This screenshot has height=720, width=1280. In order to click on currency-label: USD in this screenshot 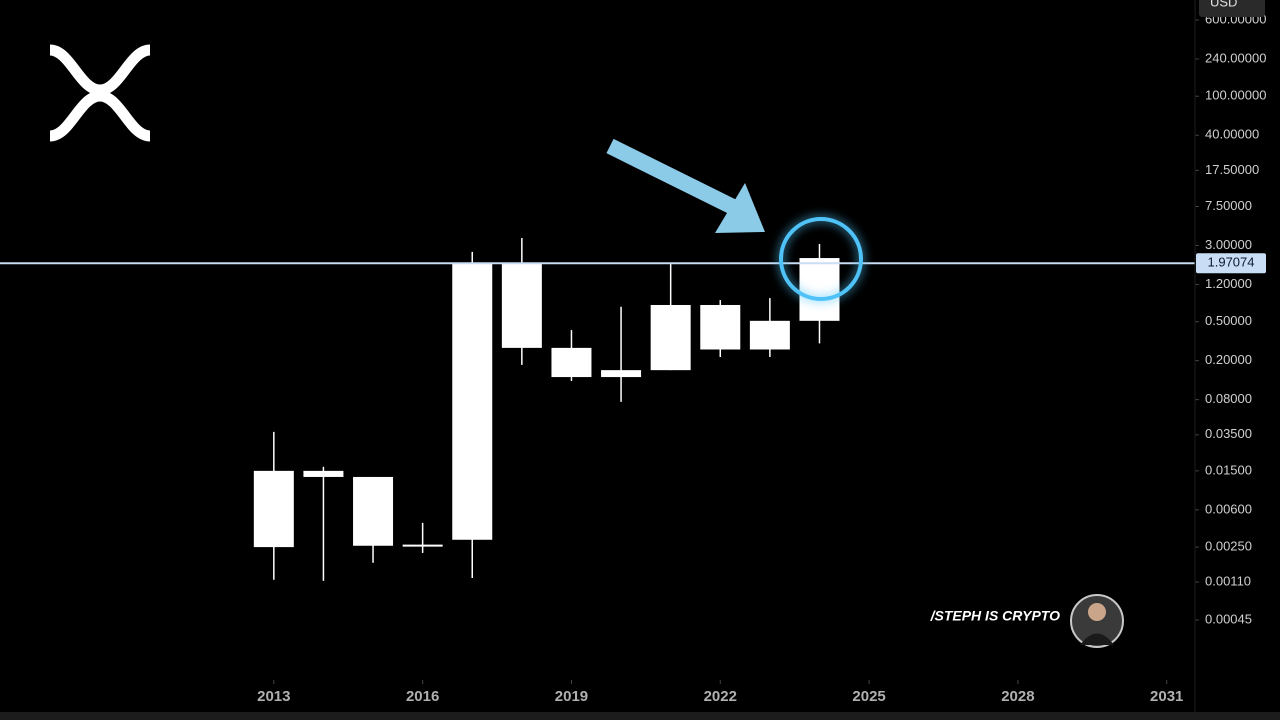, I will do `click(1223, 4)`.